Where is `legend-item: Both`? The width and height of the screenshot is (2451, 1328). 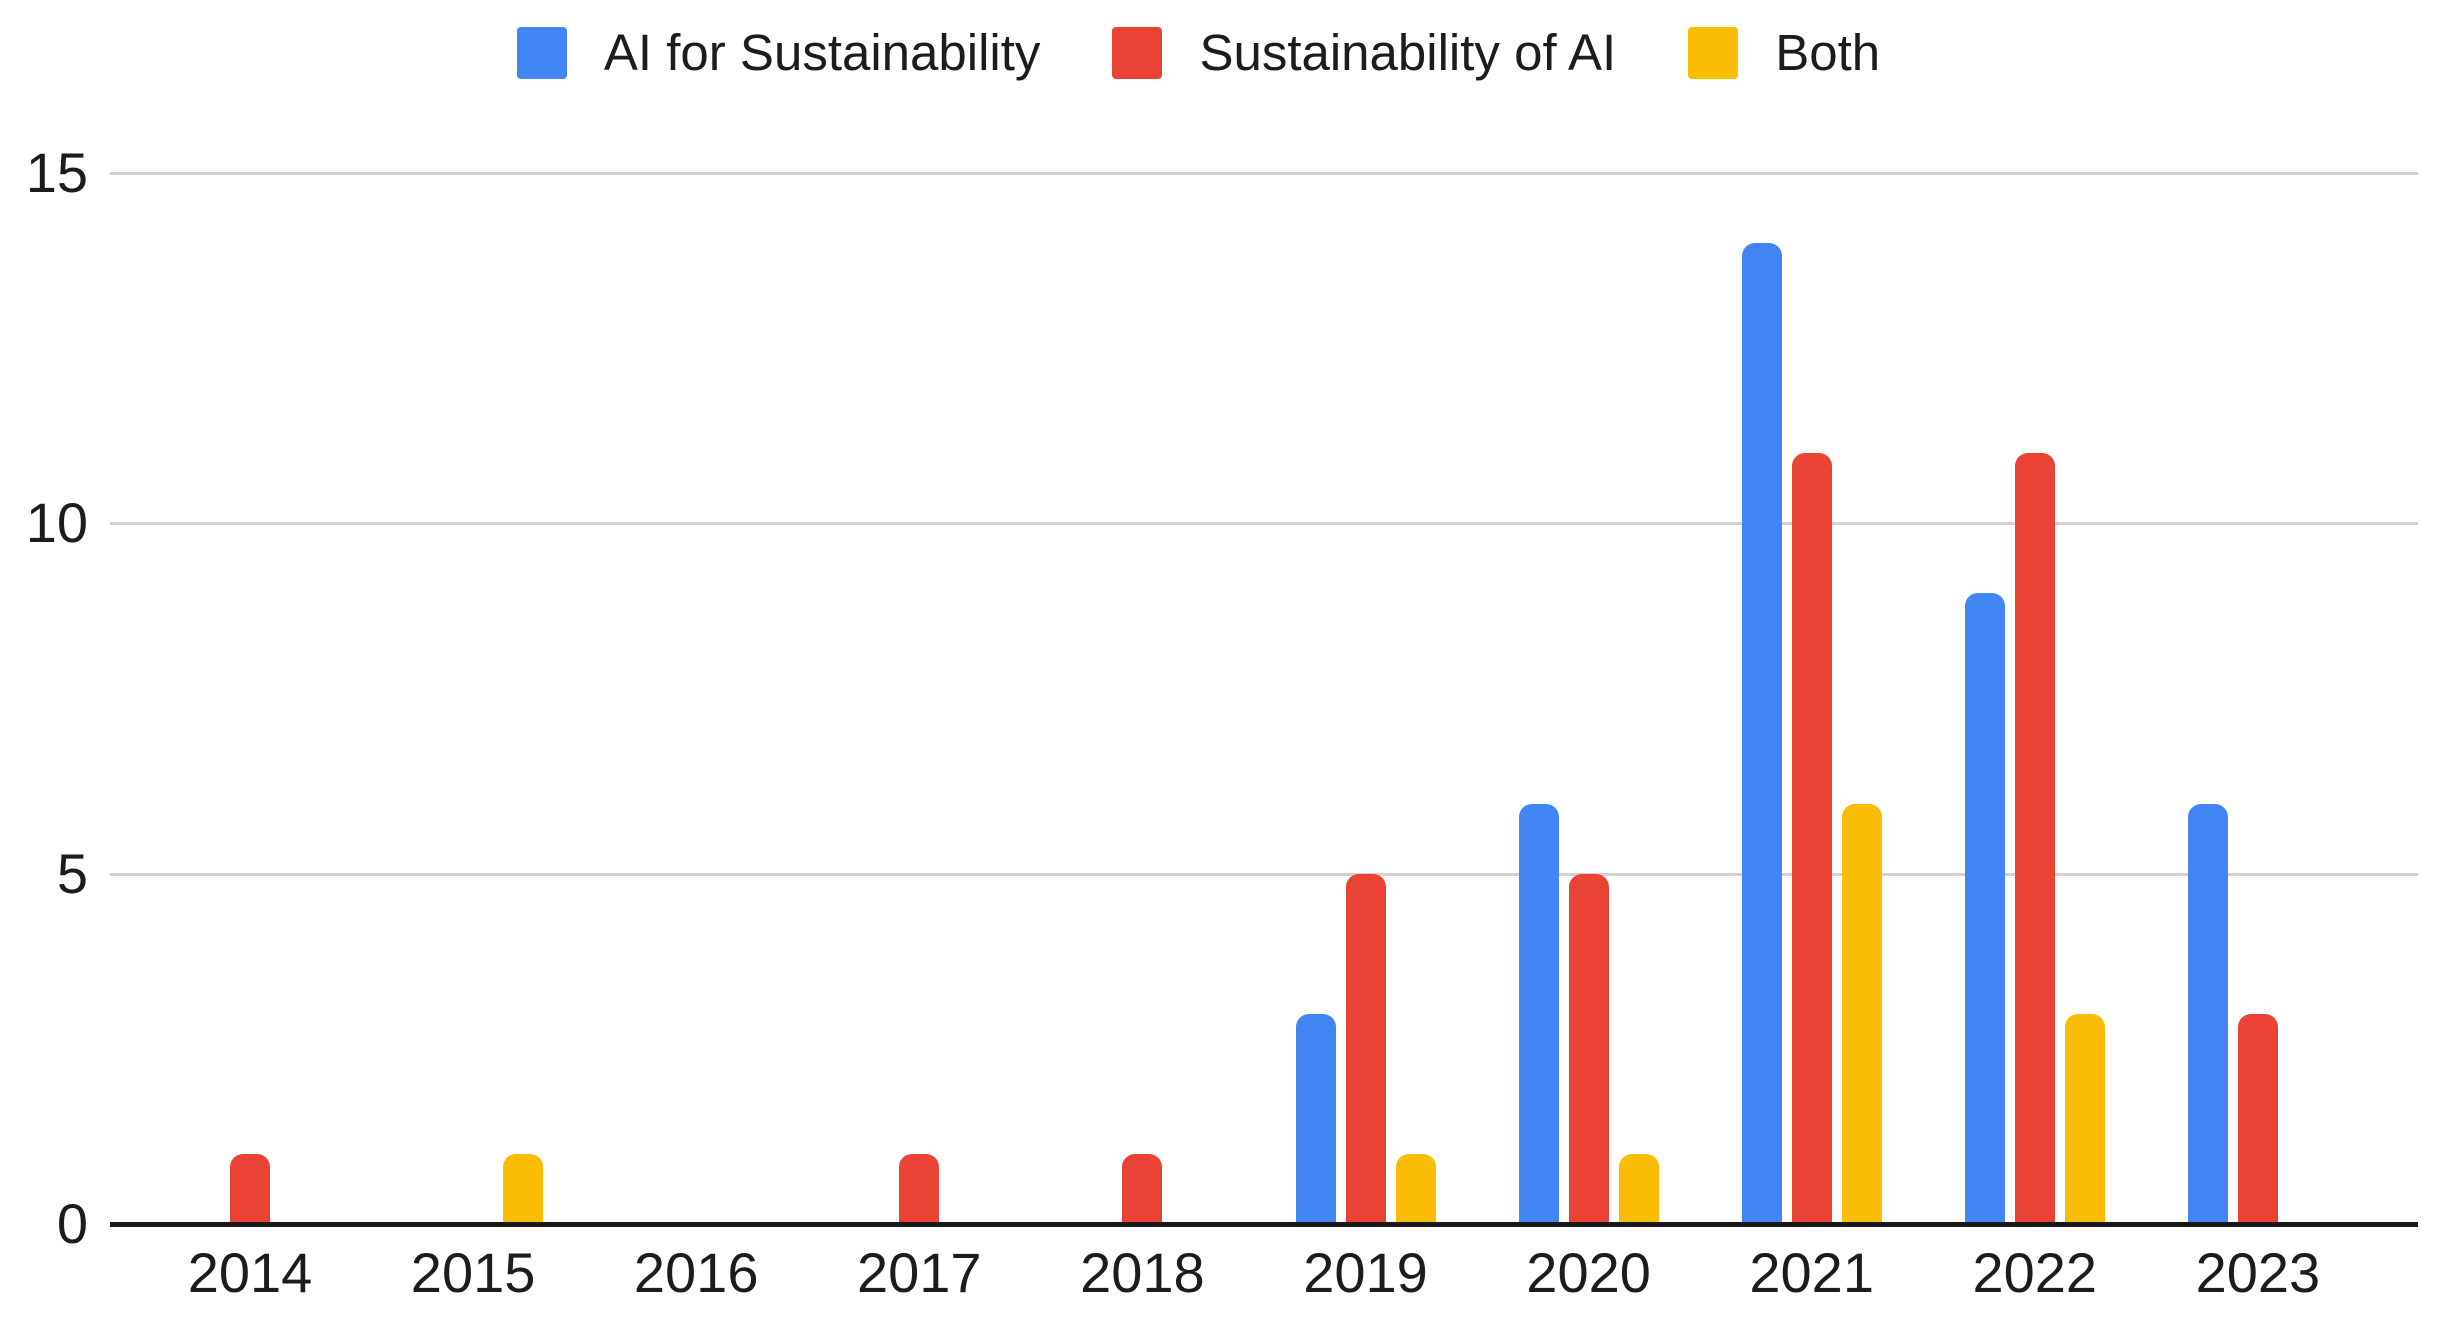 legend-item: Both is located at coordinates (1784, 53).